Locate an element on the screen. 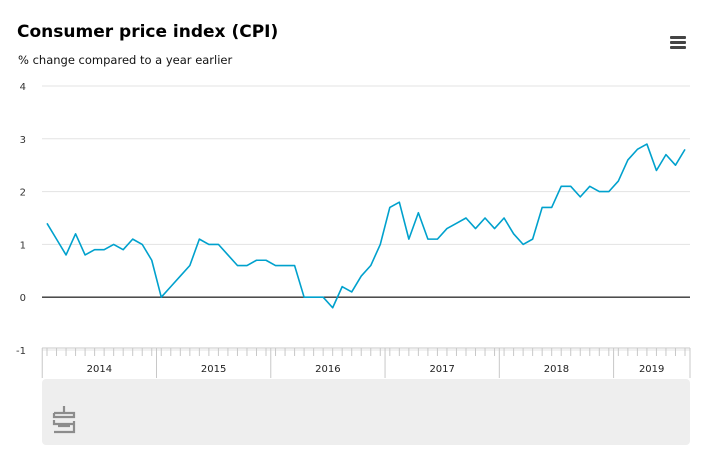 The image size is (722, 463). chart-title: Consumer price index (CPI) is located at coordinates (148, 32).